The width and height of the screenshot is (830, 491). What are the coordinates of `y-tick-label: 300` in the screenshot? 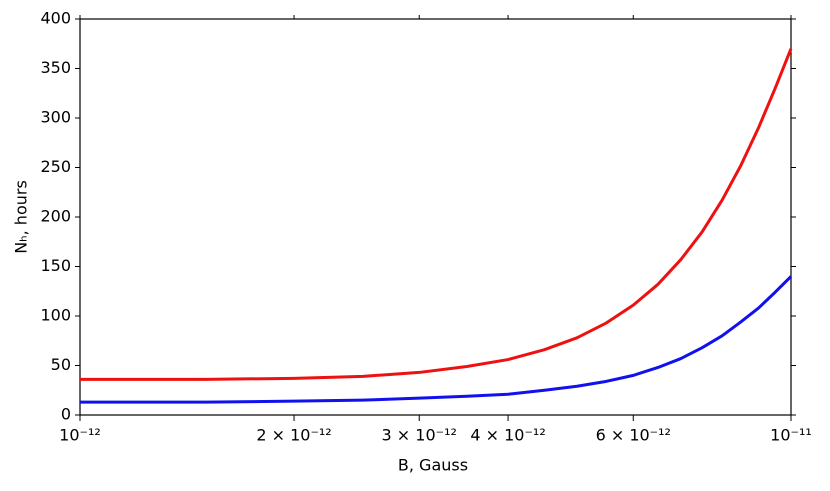 It's located at (55, 117).